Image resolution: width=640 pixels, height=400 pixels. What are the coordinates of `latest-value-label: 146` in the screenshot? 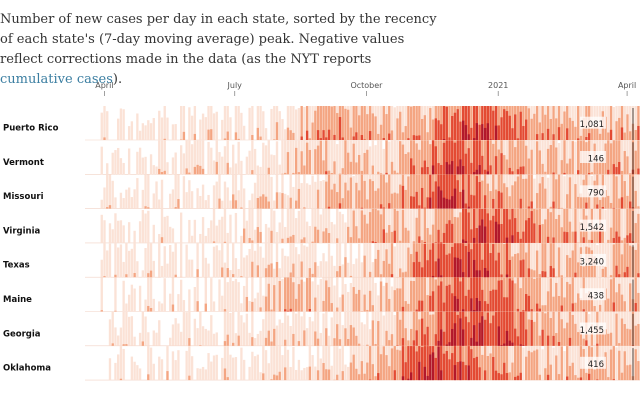 It's located at (596, 159).